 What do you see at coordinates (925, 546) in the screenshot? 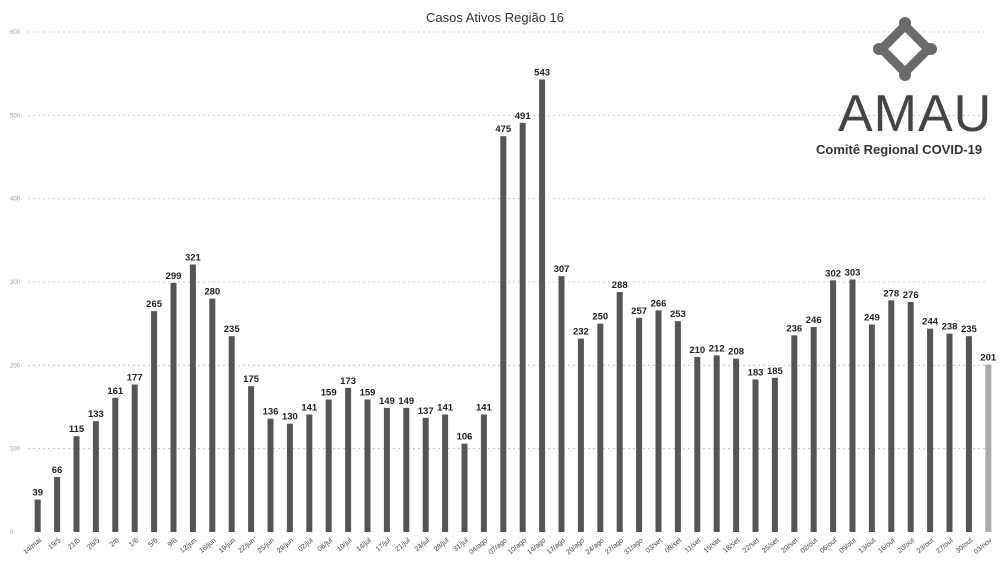
I see `x-tick-label: 23/out` at bounding box center [925, 546].